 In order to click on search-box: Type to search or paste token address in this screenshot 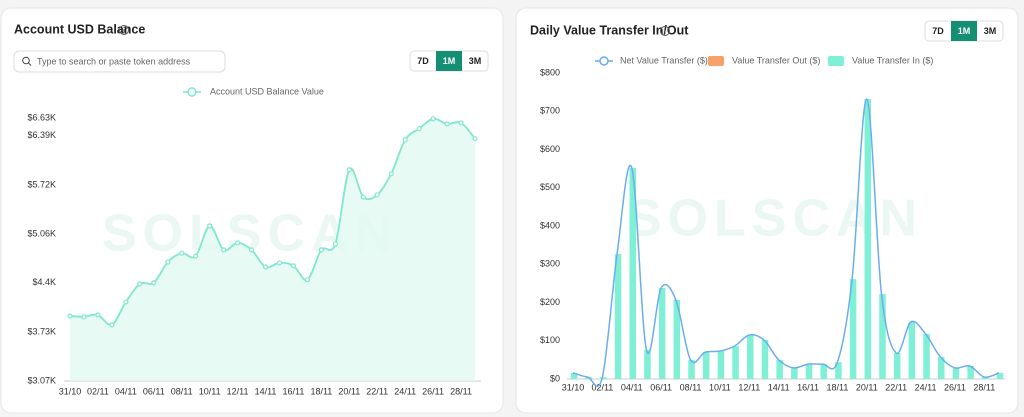, I will do `click(119, 61)`.